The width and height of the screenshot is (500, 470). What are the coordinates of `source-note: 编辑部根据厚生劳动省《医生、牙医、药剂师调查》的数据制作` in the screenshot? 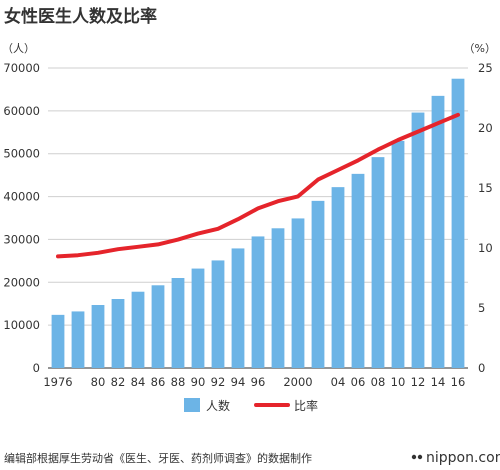 It's located at (158, 458).